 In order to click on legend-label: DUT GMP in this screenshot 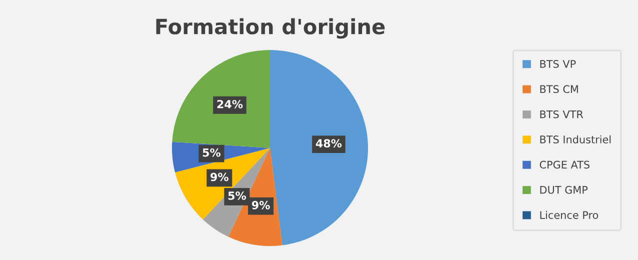, I will do `click(564, 190)`.